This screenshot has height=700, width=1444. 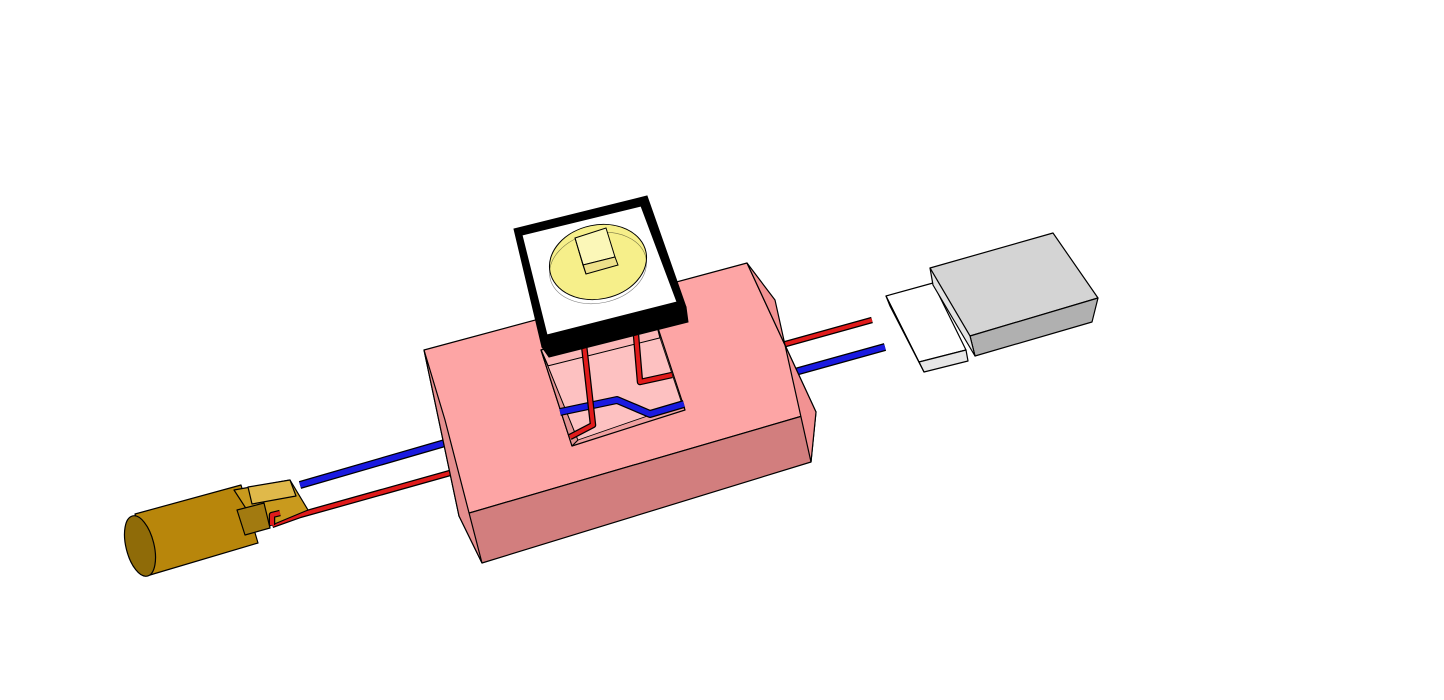 I want to click on push-button-switch, so click(x=601, y=276).